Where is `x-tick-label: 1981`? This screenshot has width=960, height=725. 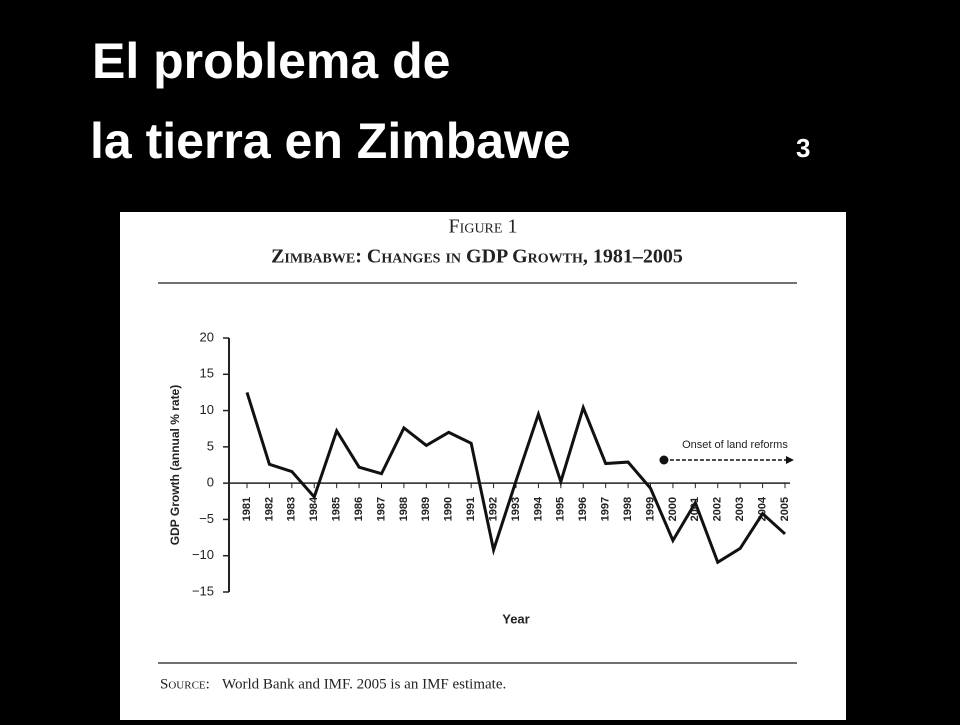
x-tick-label: 1981 is located at coordinates (247, 509).